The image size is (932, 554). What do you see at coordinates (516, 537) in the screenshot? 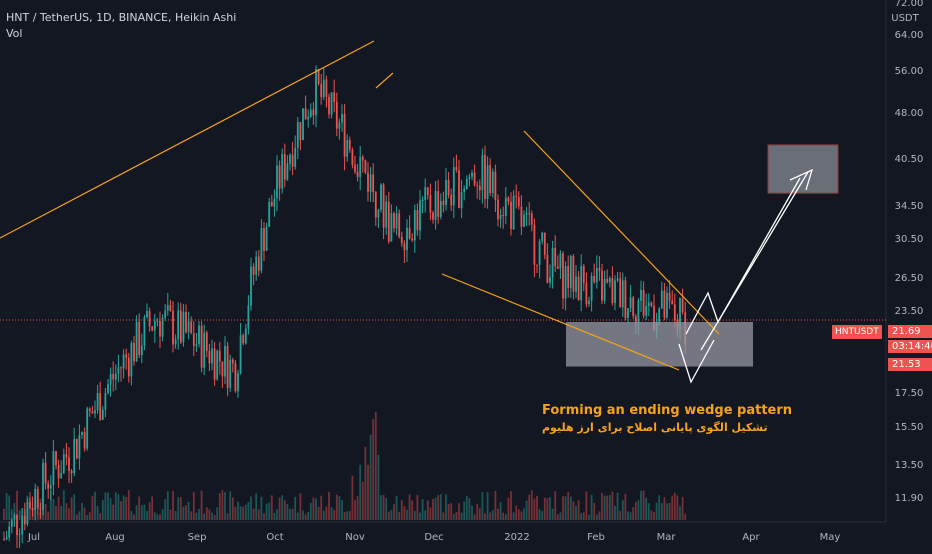
I see `time-tick-label: 2022` at bounding box center [516, 537].